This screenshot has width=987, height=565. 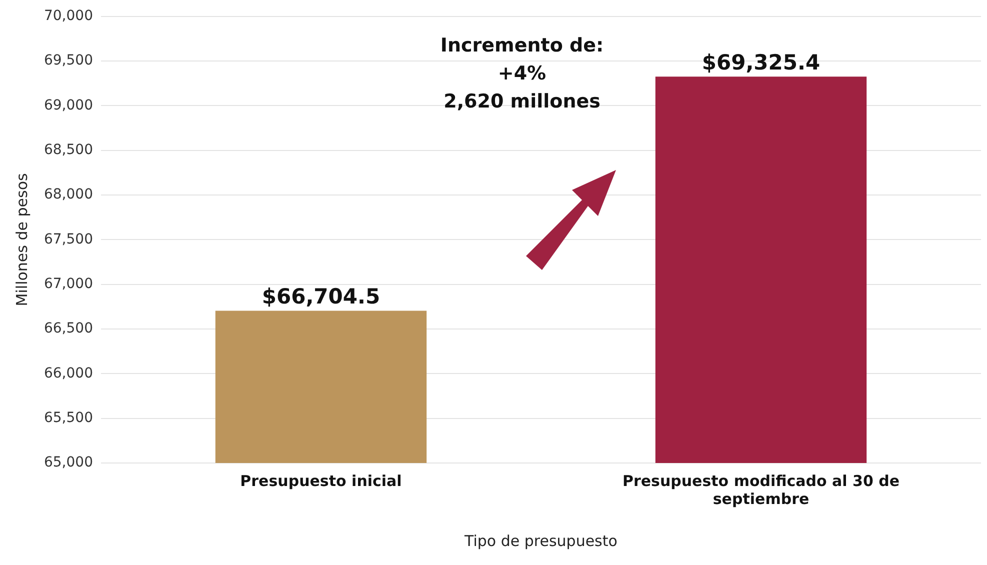 I want to click on y-tick-label: 65,000, so click(x=68, y=462).